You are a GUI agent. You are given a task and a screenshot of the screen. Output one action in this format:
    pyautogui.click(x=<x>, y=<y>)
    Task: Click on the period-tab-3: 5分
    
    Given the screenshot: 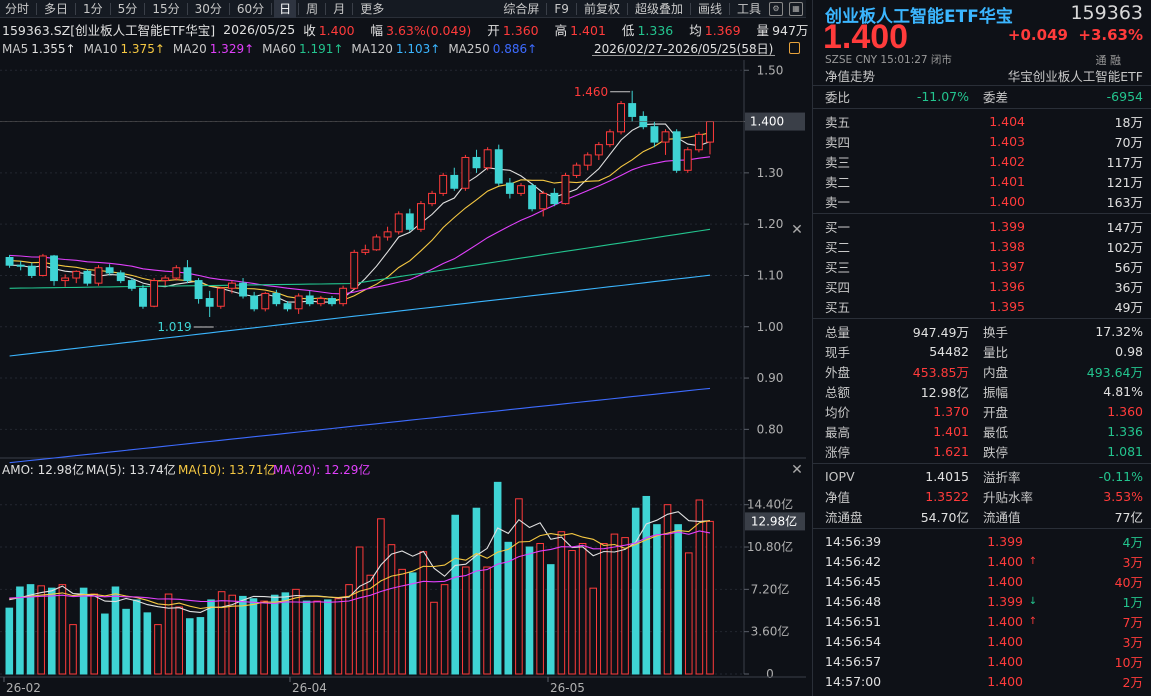 What is the action you would take?
    pyautogui.click(x=127, y=8)
    